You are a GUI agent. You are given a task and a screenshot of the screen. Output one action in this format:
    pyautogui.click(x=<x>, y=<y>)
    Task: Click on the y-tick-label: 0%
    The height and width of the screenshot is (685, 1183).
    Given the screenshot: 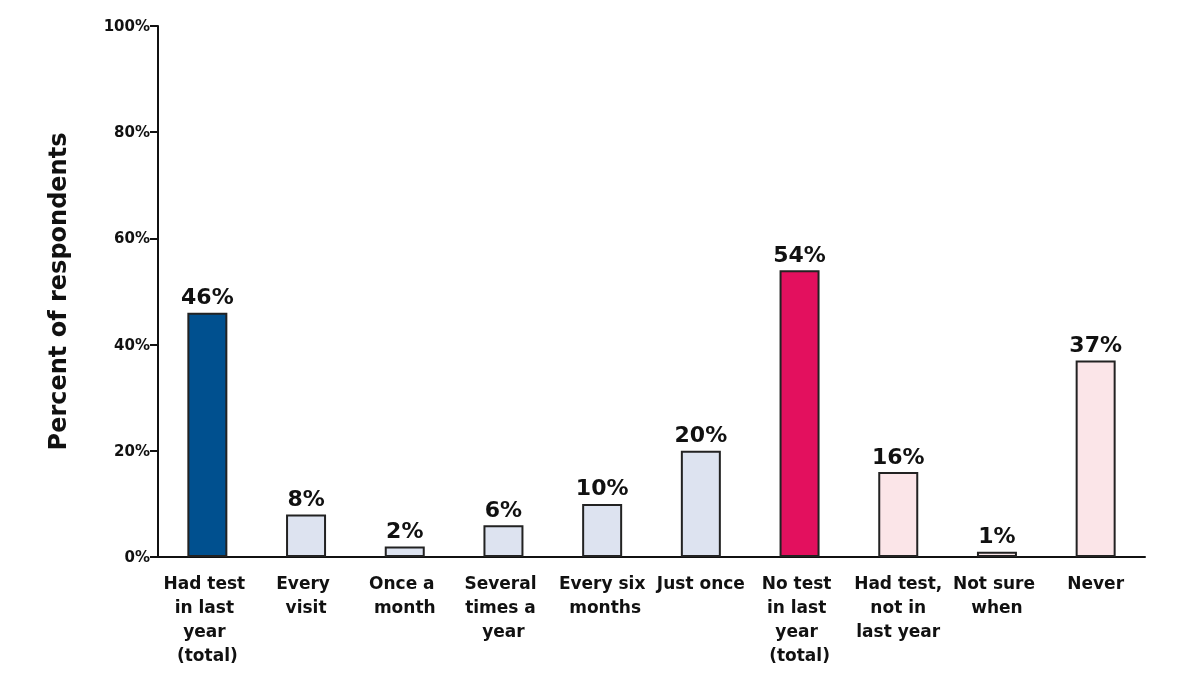 What is the action you would take?
    pyautogui.click(x=137, y=557)
    